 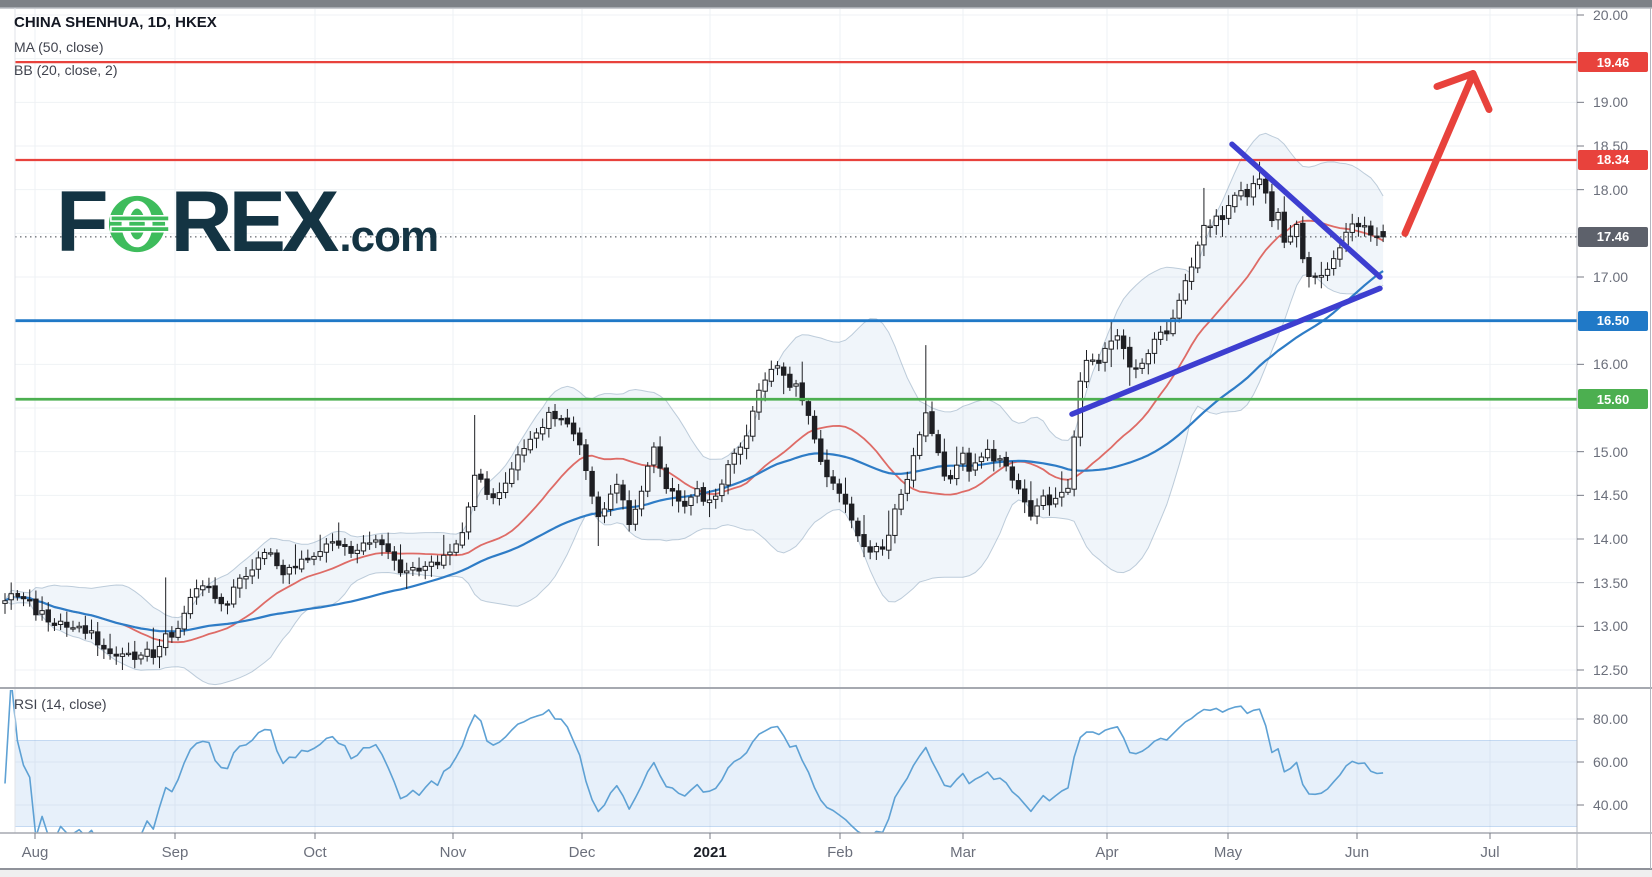 I want to click on forex-watermark: F REX .com, so click(x=247, y=222).